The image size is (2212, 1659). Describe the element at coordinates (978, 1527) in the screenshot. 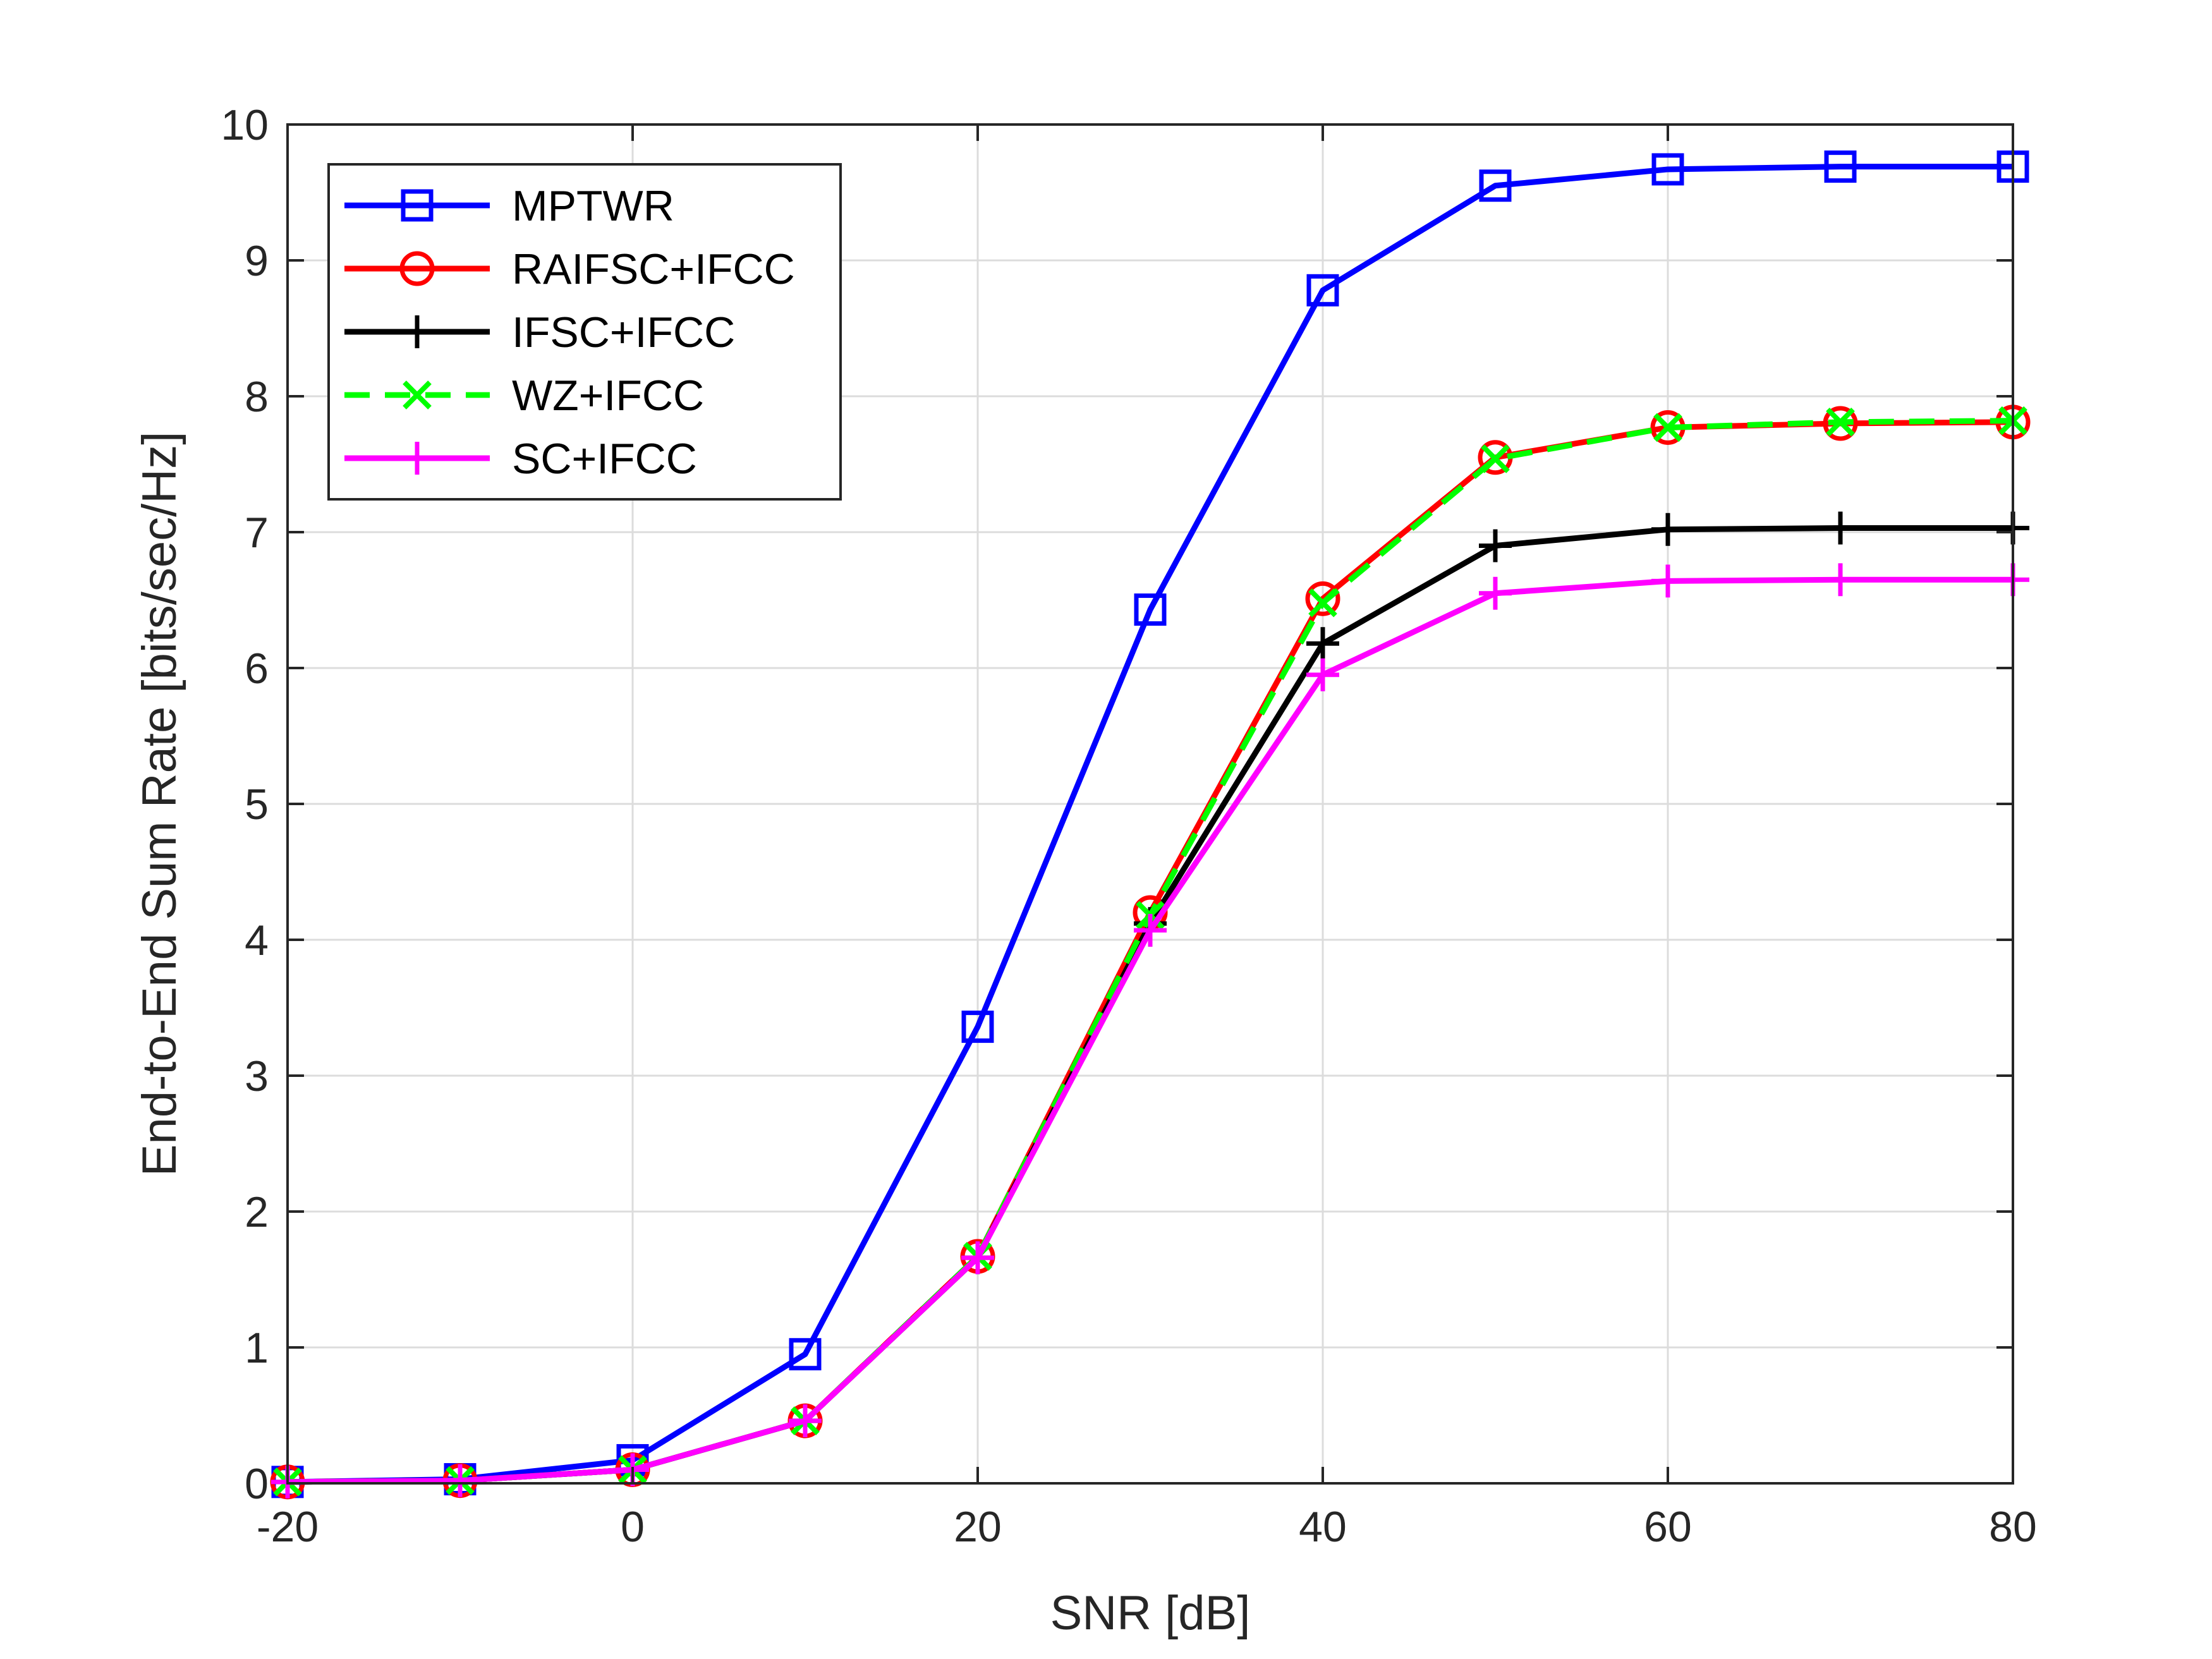

I see `x-tick-label: 20` at that location.